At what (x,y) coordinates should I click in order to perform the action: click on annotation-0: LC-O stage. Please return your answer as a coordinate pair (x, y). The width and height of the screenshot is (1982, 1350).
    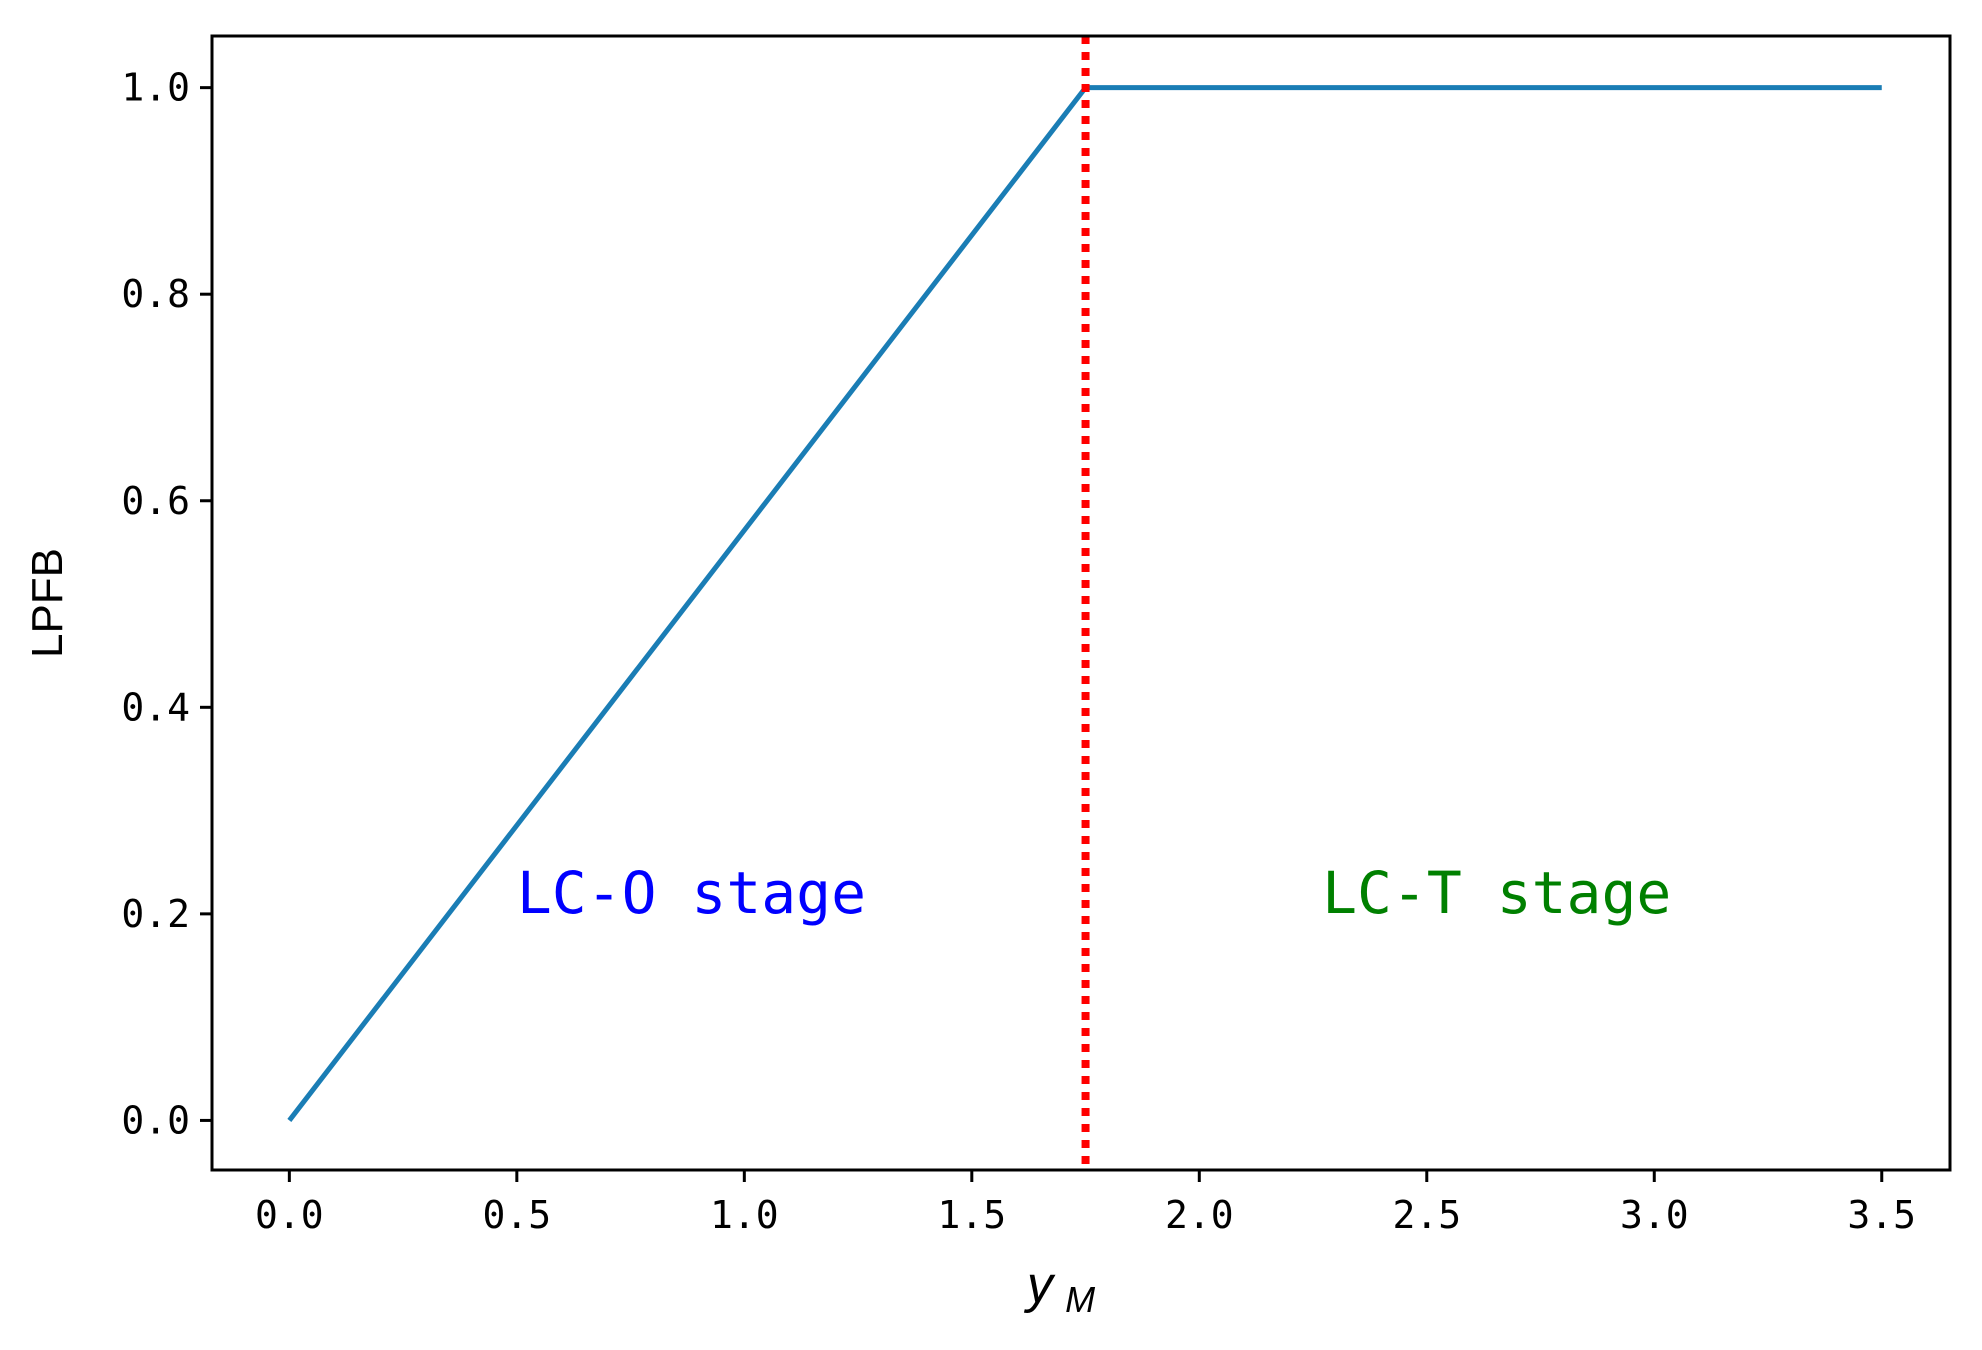
    Looking at the image, I should click on (691, 893).